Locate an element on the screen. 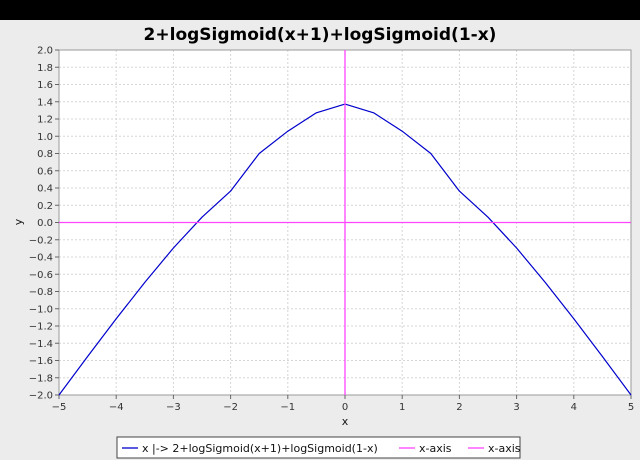 This screenshot has height=460, width=640. legend-label: x |-> 2+logSigmoid(x+1)+logSigmoid(1-x) is located at coordinates (260, 448).